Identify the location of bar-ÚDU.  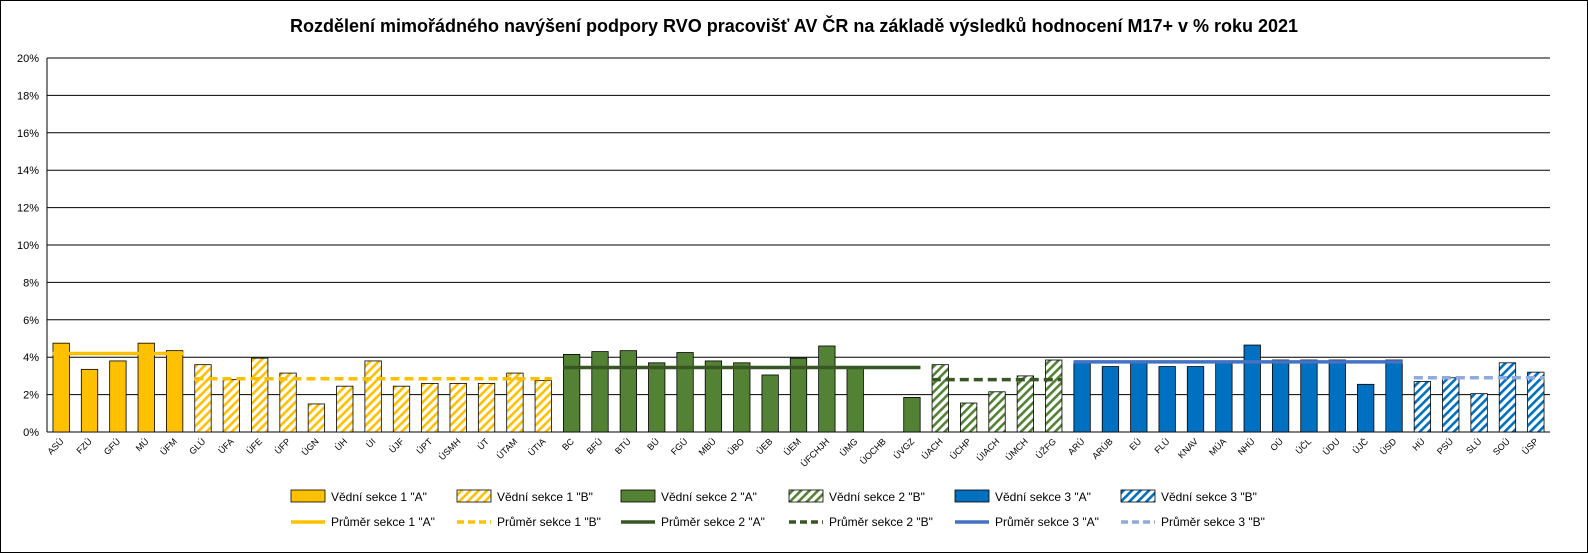
(1337, 396).